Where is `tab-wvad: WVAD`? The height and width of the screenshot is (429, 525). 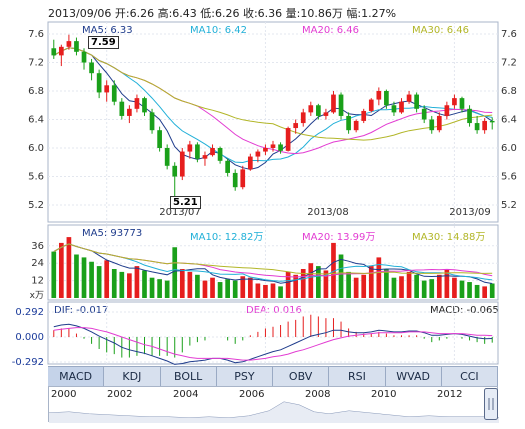
tab-wvad: WVAD is located at coordinates (414, 376).